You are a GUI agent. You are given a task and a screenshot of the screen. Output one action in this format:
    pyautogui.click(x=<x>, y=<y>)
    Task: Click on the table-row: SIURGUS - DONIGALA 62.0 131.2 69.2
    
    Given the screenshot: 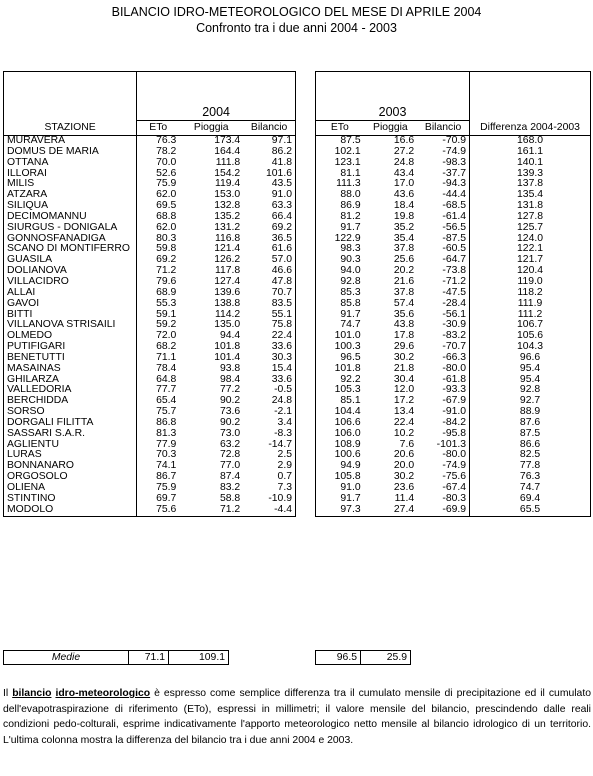 What is the action you would take?
    pyautogui.click(x=150, y=228)
    